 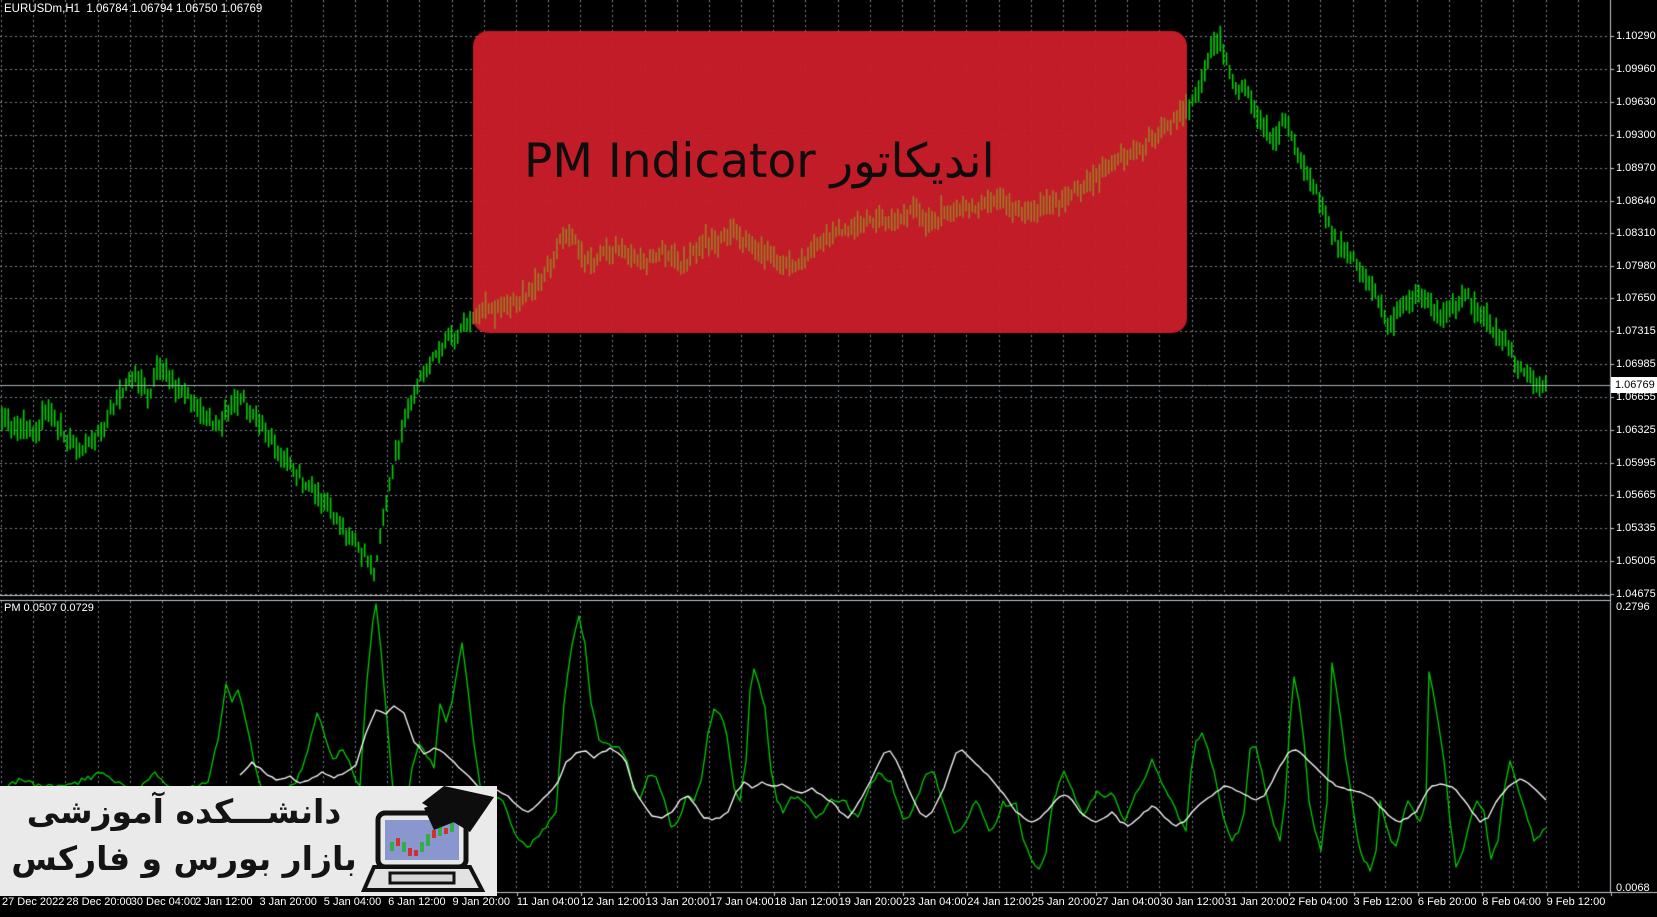 What do you see at coordinates (1636, 463) in the screenshot?
I see `price-axis-label: 1.05995` at bounding box center [1636, 463].